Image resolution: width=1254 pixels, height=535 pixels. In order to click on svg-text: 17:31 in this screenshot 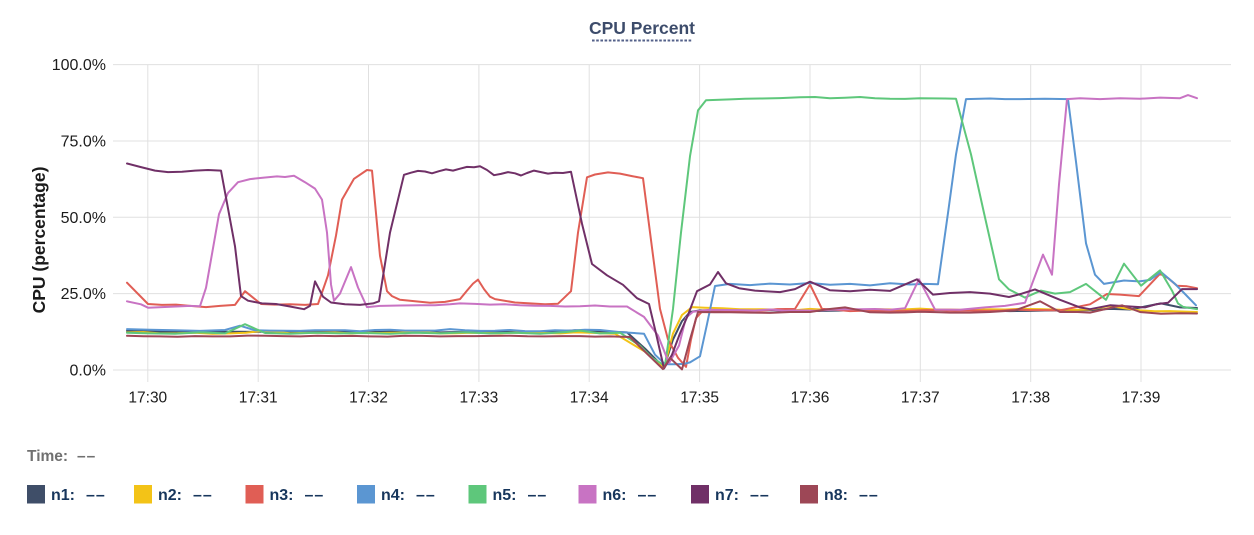, I will do `click(258, 398)`.